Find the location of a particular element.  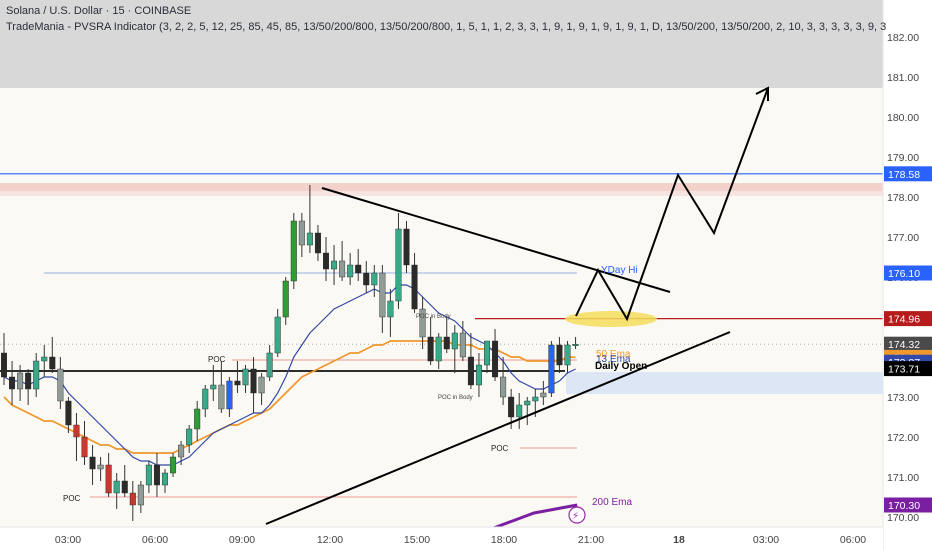

time-tick: 15:00 is located at coordinates (417, 540).